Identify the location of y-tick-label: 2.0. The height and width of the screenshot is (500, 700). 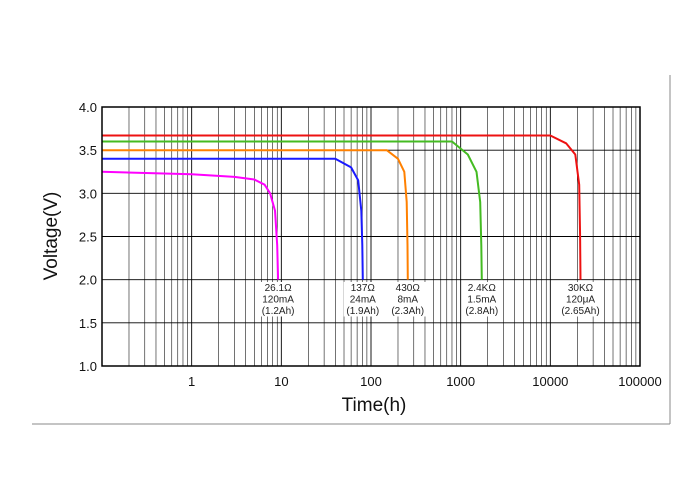
(88, 280).